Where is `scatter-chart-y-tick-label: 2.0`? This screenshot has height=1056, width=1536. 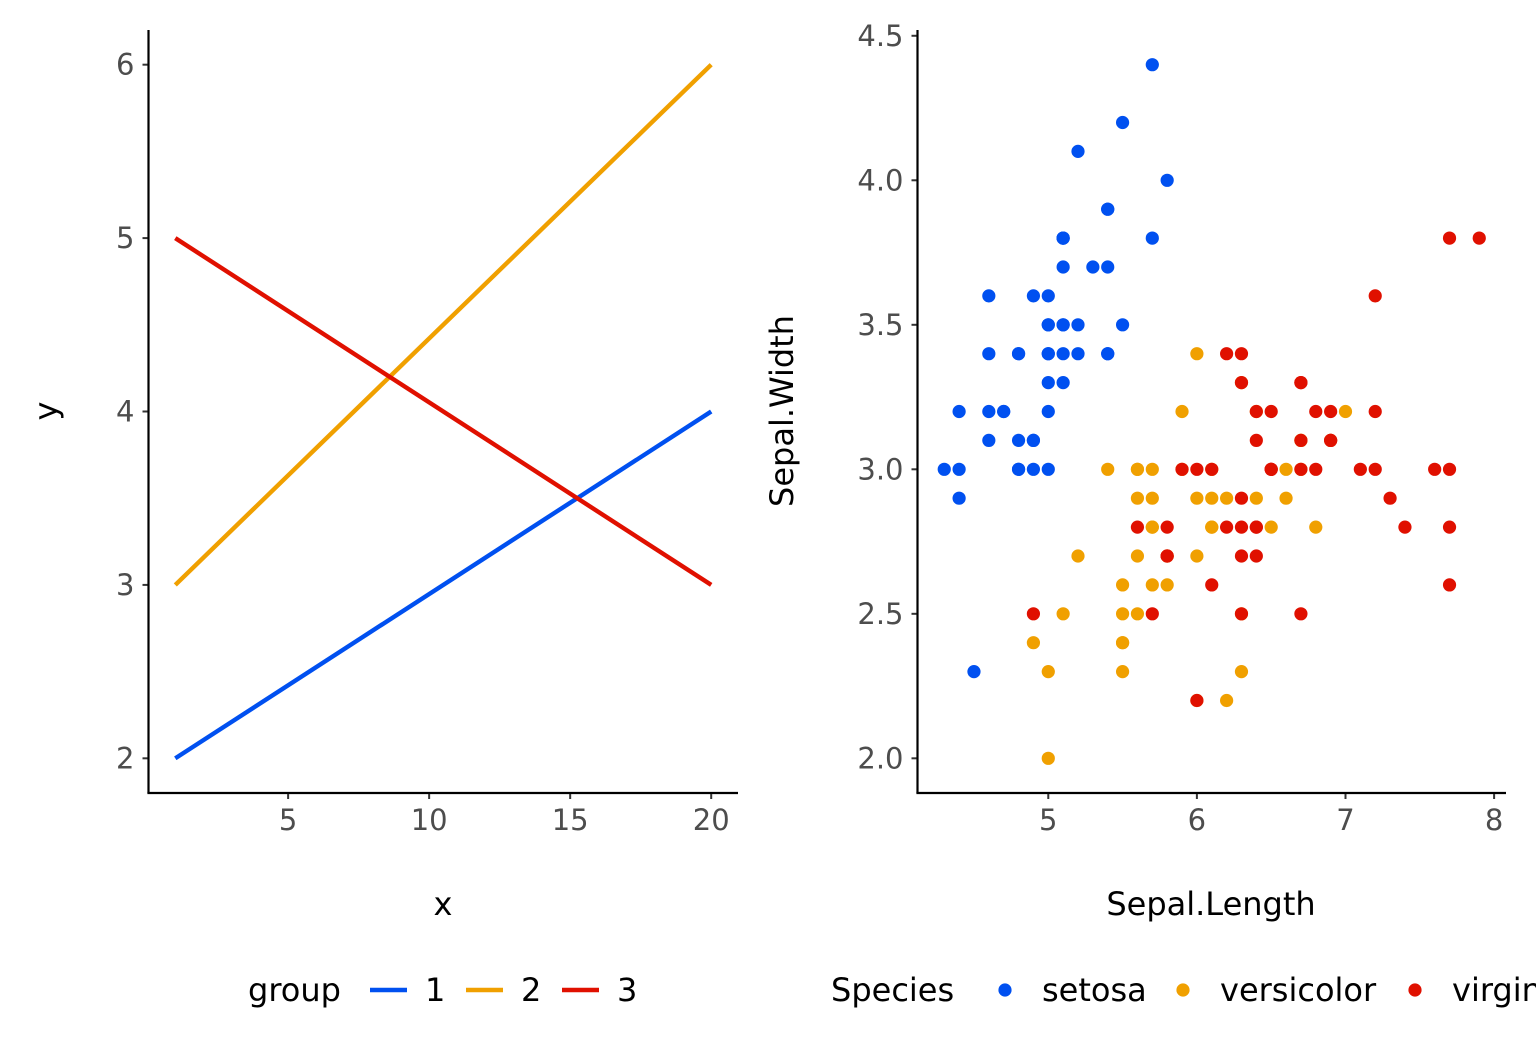 scatter-chart-y-tick-label: 2.0 is located at coordinates (880, 758).